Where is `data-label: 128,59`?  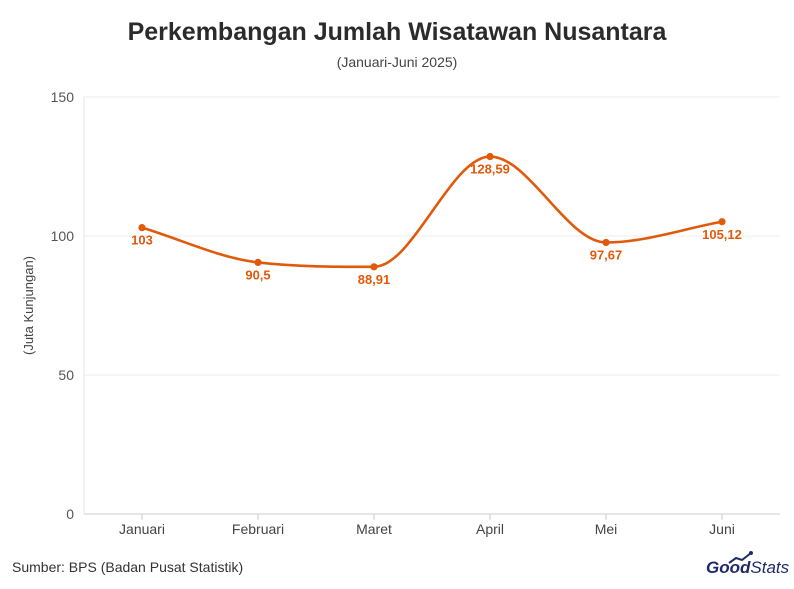 data-label: 128,59 is located at coordinates (490, 169).